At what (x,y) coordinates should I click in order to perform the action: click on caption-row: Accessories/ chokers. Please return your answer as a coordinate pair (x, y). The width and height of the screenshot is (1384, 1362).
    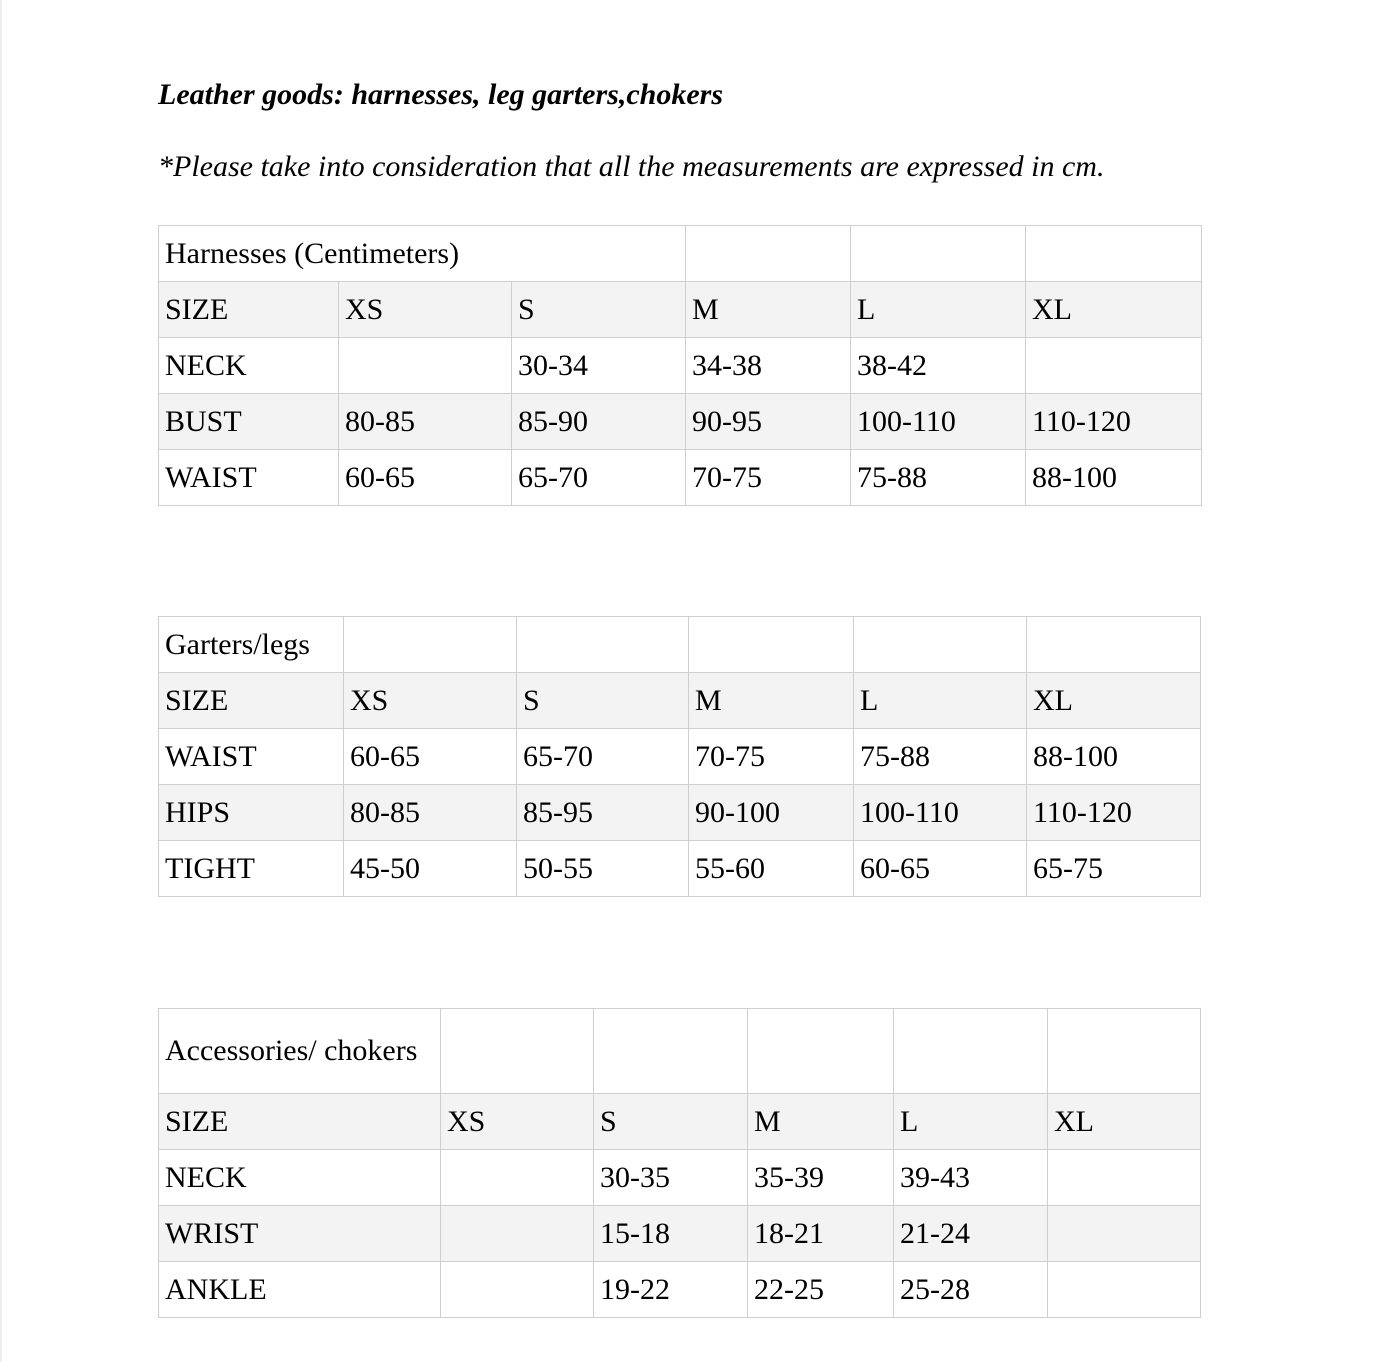
    Looking at the image, I should click on (679, 1051).